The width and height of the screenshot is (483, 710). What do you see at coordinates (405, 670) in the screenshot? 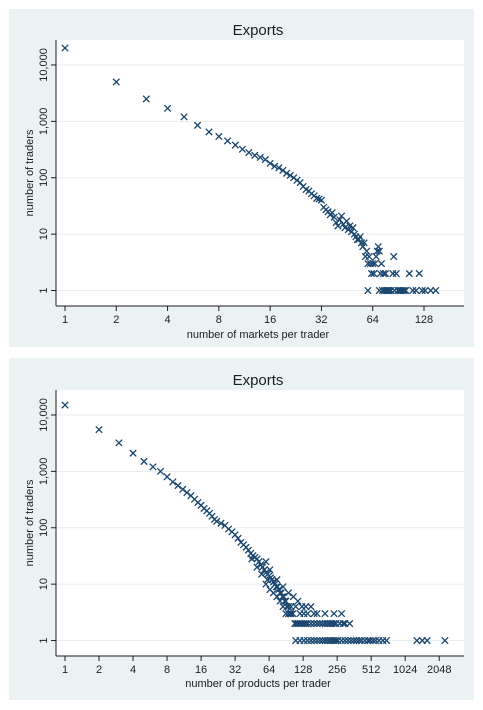
I see `chart-products-x-tick-label: 1024` at bounding box center [405, 670].